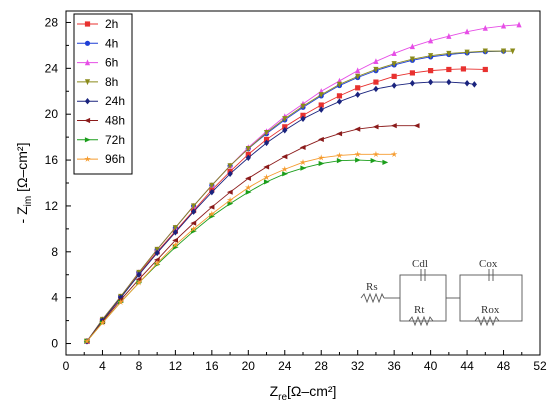 This screenshot has width=550, height=409. Describe the element at coordinates (488, 264) in the screenshot. I see `circuit-label-cox: Cox` at that location.